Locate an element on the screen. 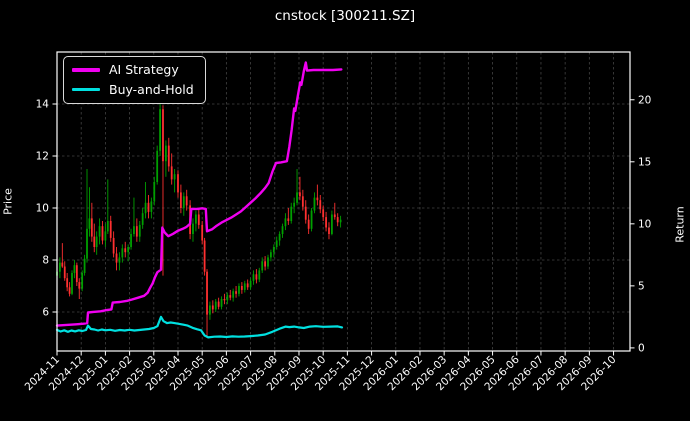 This screenshot has width=690, height=421. legend-item-buy-and-hold: Buy-and-Hold is located at coordinates (133, 90).